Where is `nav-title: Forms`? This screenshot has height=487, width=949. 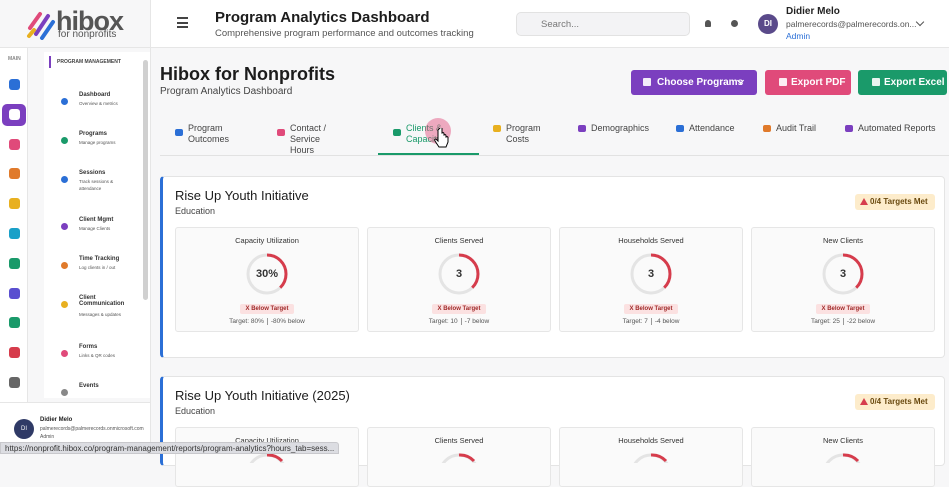
nav-title: Forms is located at coordinates (88, 347).